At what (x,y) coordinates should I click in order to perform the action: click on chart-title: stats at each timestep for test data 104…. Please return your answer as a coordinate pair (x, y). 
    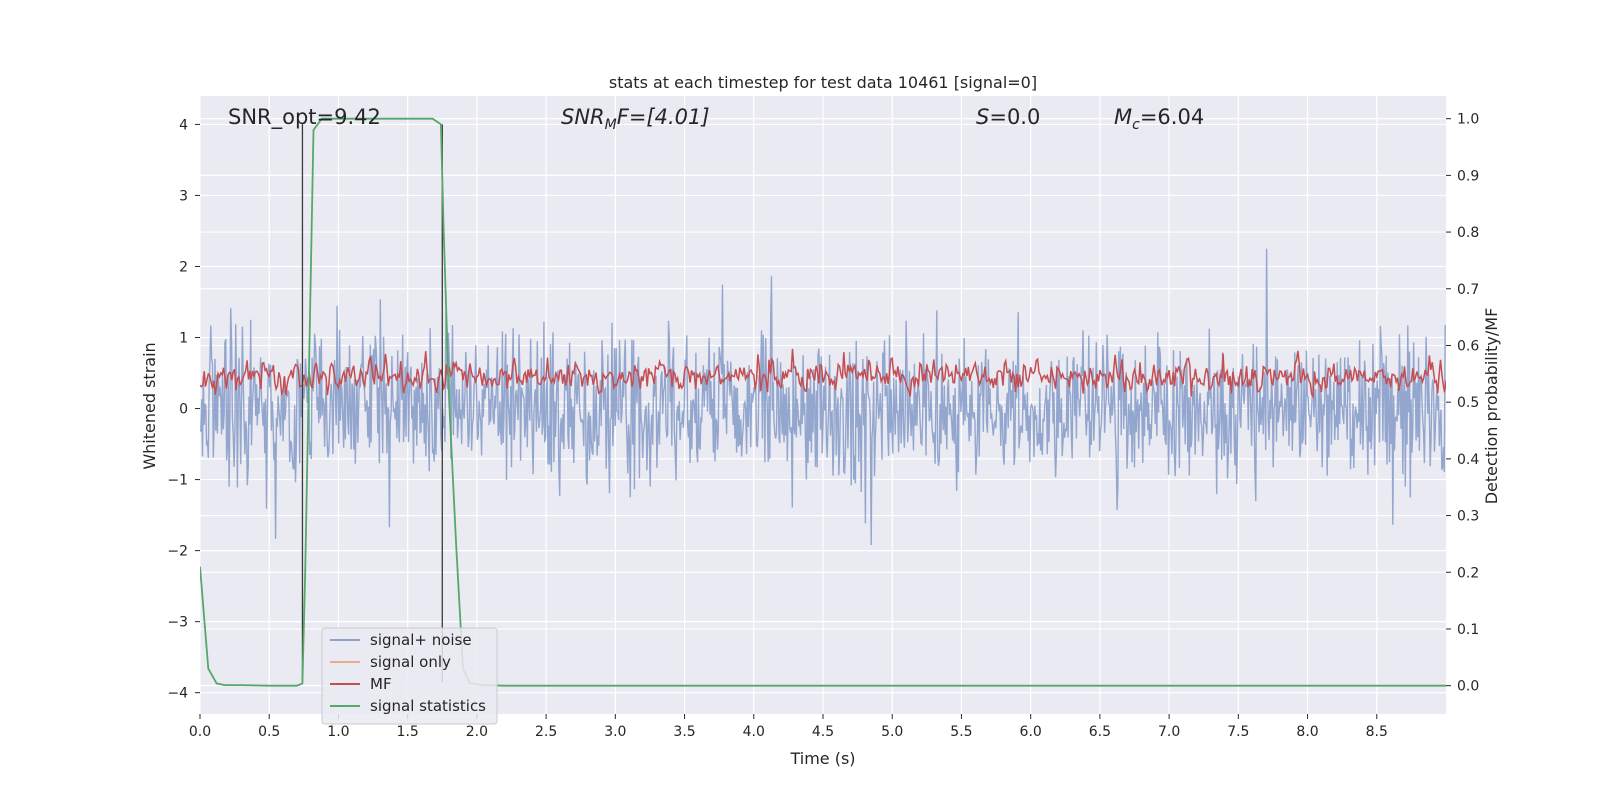
    Looking at the image, I should click on (823, 82).